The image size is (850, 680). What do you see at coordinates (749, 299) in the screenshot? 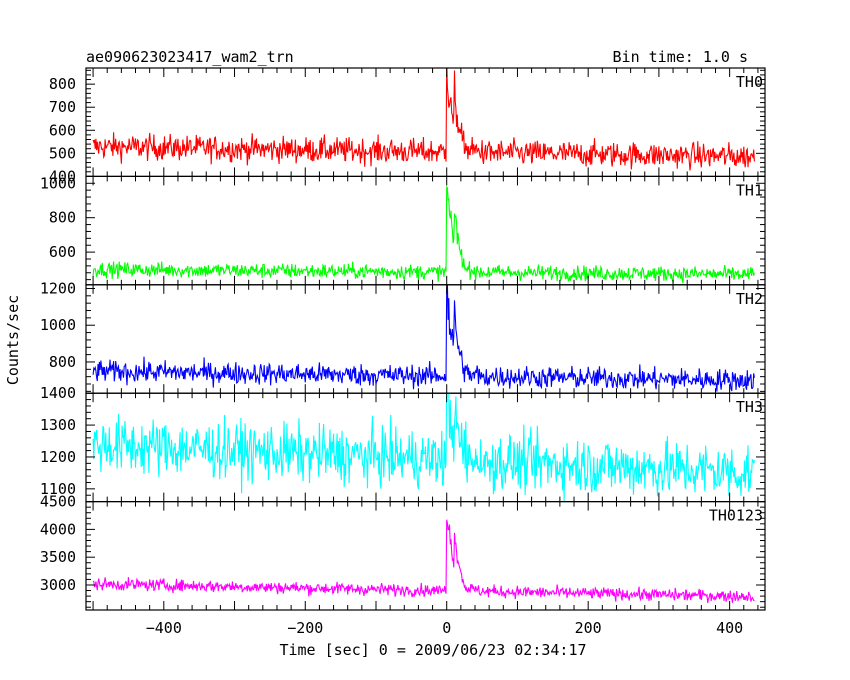
I see `panel-label-th2: TH2` at bounding box center [749, 299].